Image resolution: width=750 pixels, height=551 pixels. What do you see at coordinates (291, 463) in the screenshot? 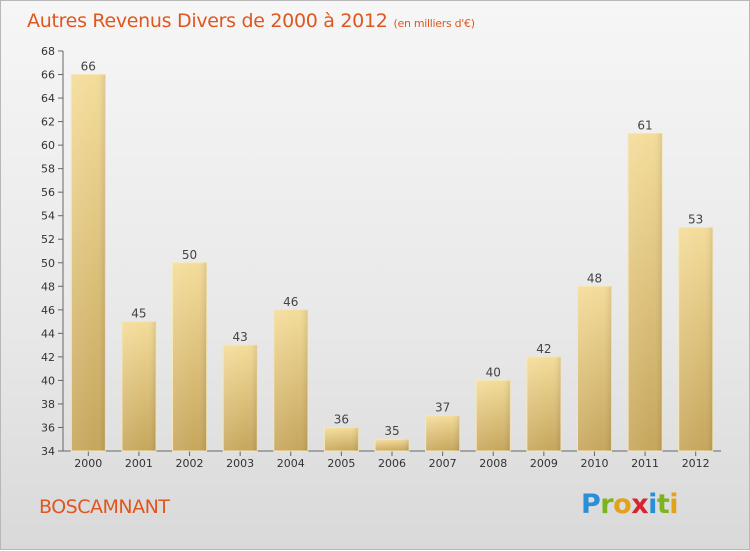
I see `x-tick-label: 2004` at bounding box center [291, 463].